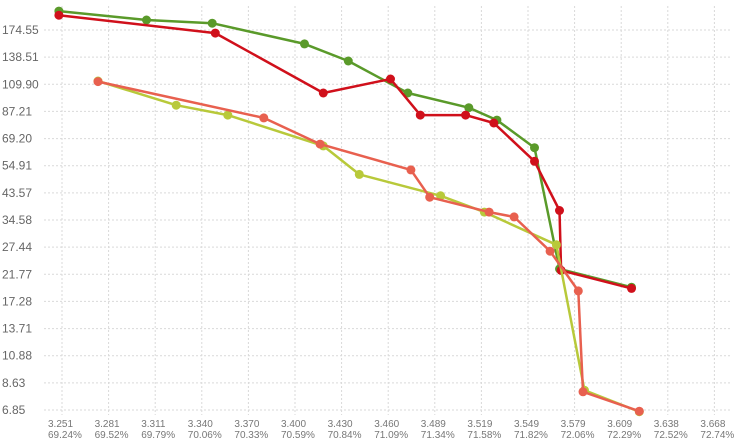 The width and height of the screenshot is (741, 440). I want to click on x-tick-sublabel: 70.84%, so click(345, 435).